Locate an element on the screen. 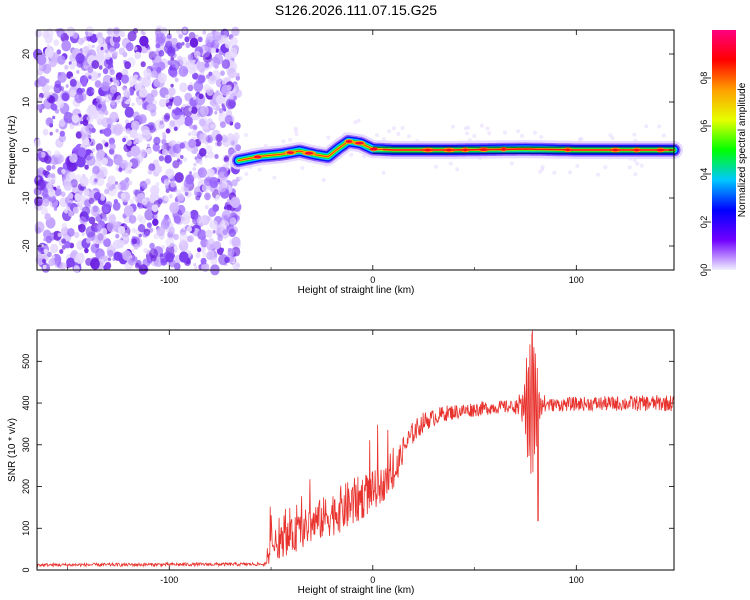 The height and width of the screenshot is (600, 750). colorbar-tick-label: 0.4 is located at coordinates (704, 174).